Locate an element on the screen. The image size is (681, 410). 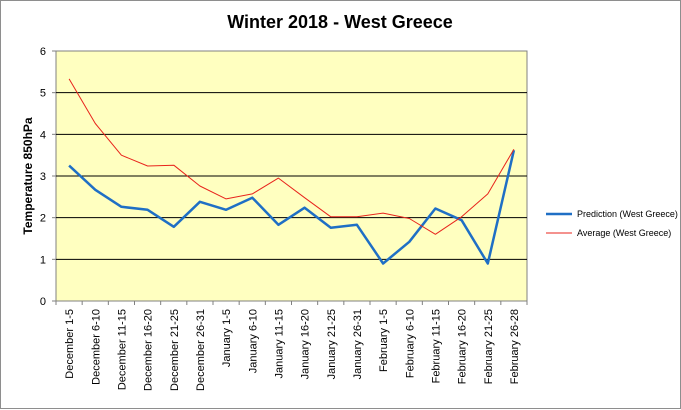
x-tick-label: December 16-20 is located at coordinates (149, 350).